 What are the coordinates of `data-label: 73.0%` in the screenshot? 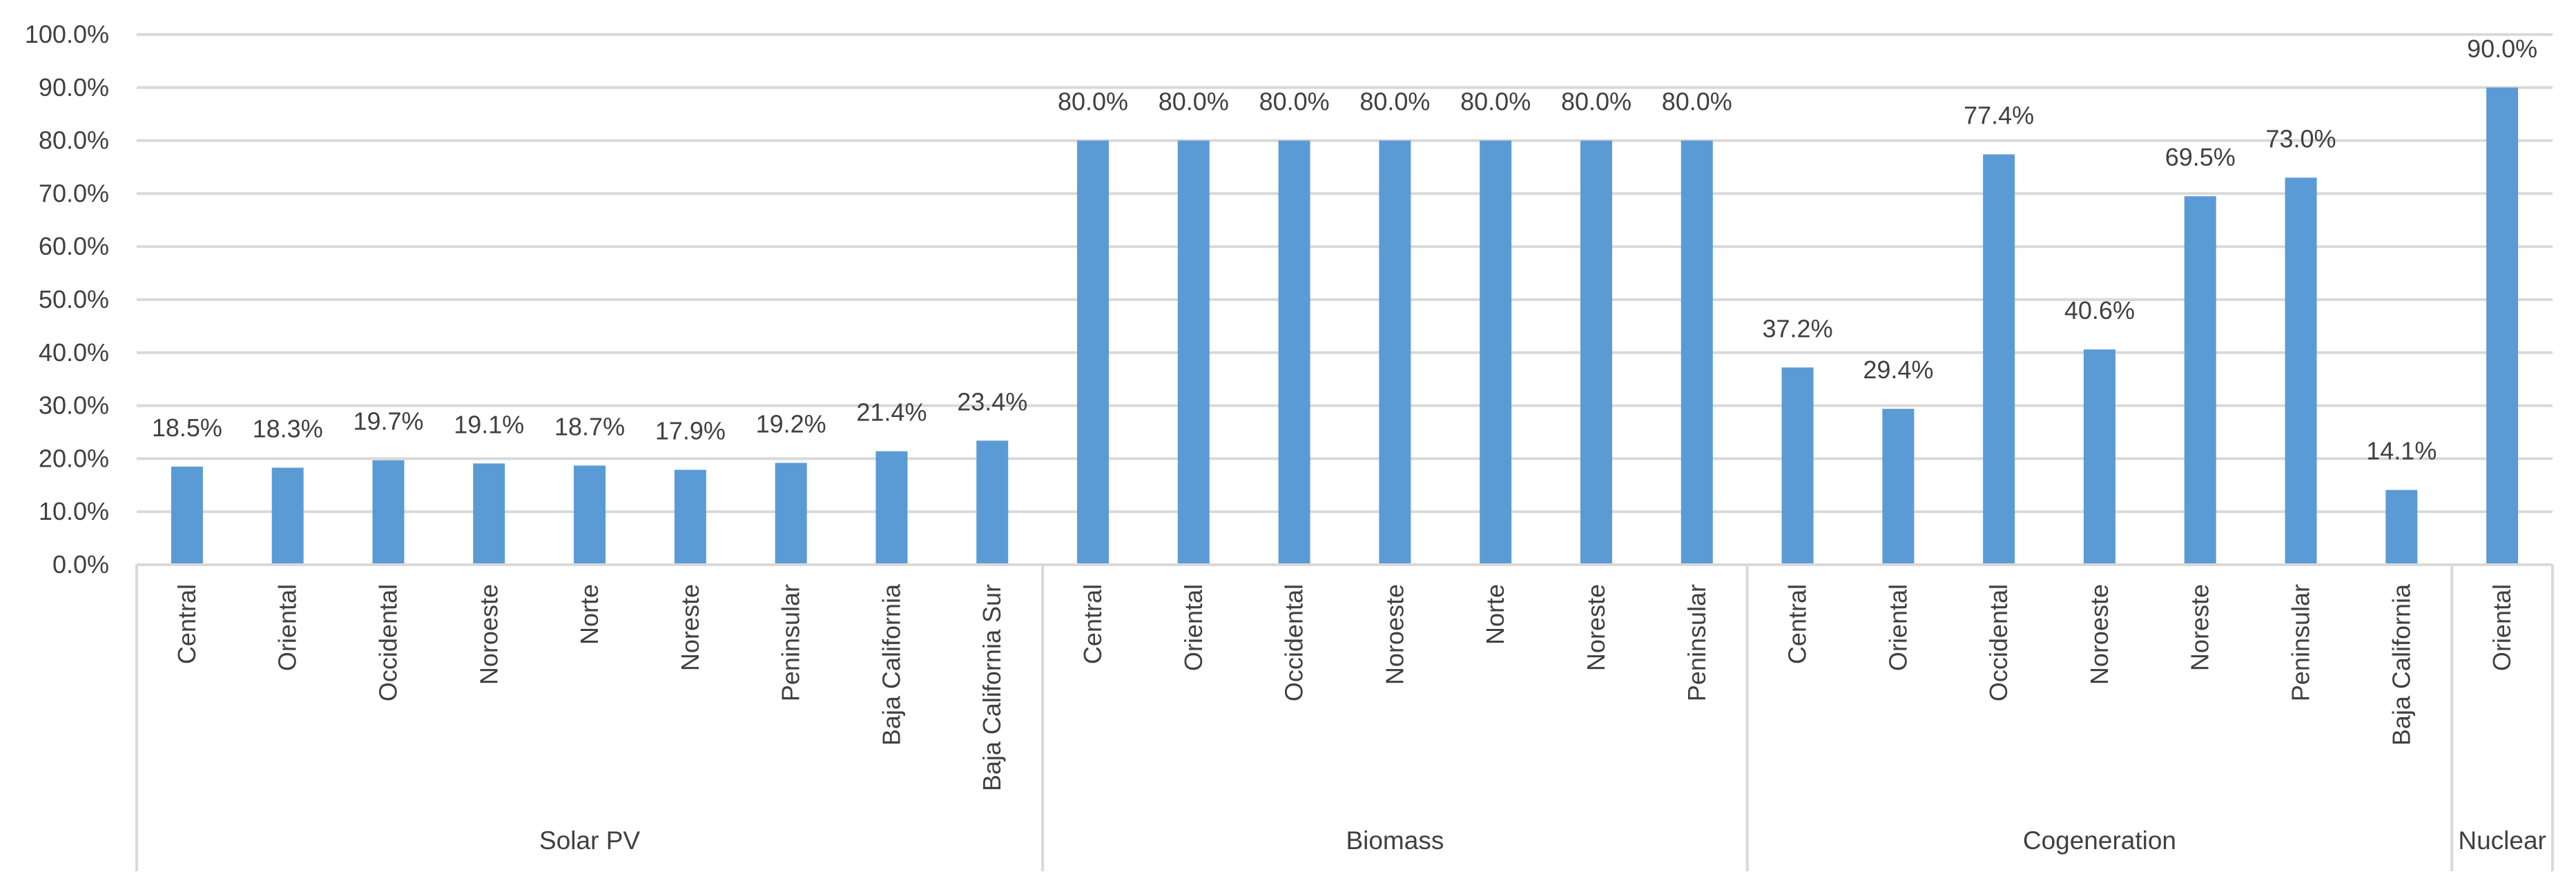 It's located at (2301, 138).